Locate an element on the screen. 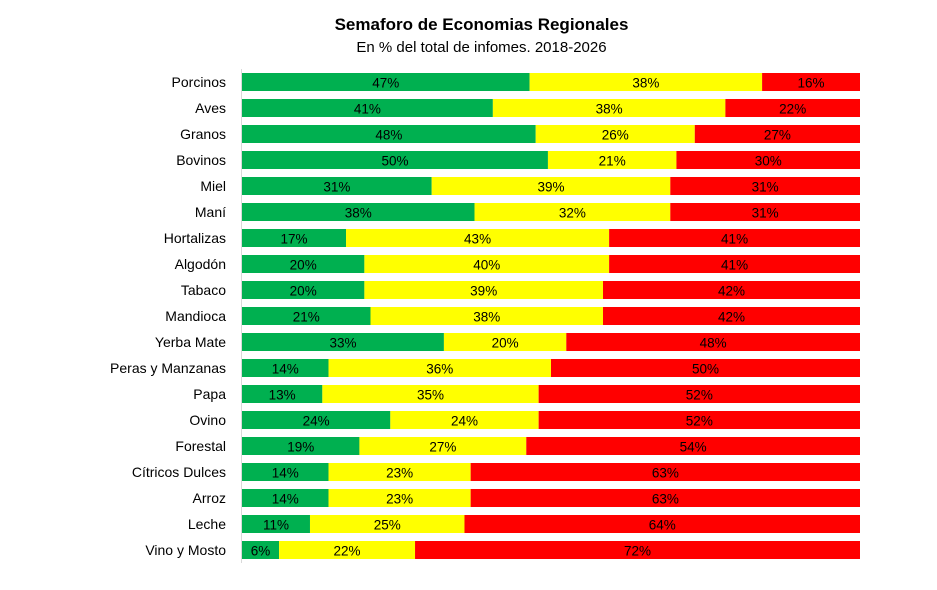 This screenshot has width=937, height=590. data-label: 22% is located at coordinates (792, 109).